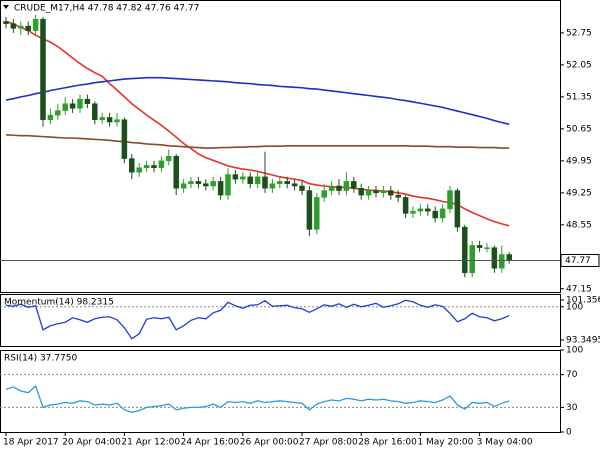 The image size is (600, 450). Describe the element at coordinates (31, 443) in the screenshot. I see `x-tick-label: 18 Apr 2017` at that location.